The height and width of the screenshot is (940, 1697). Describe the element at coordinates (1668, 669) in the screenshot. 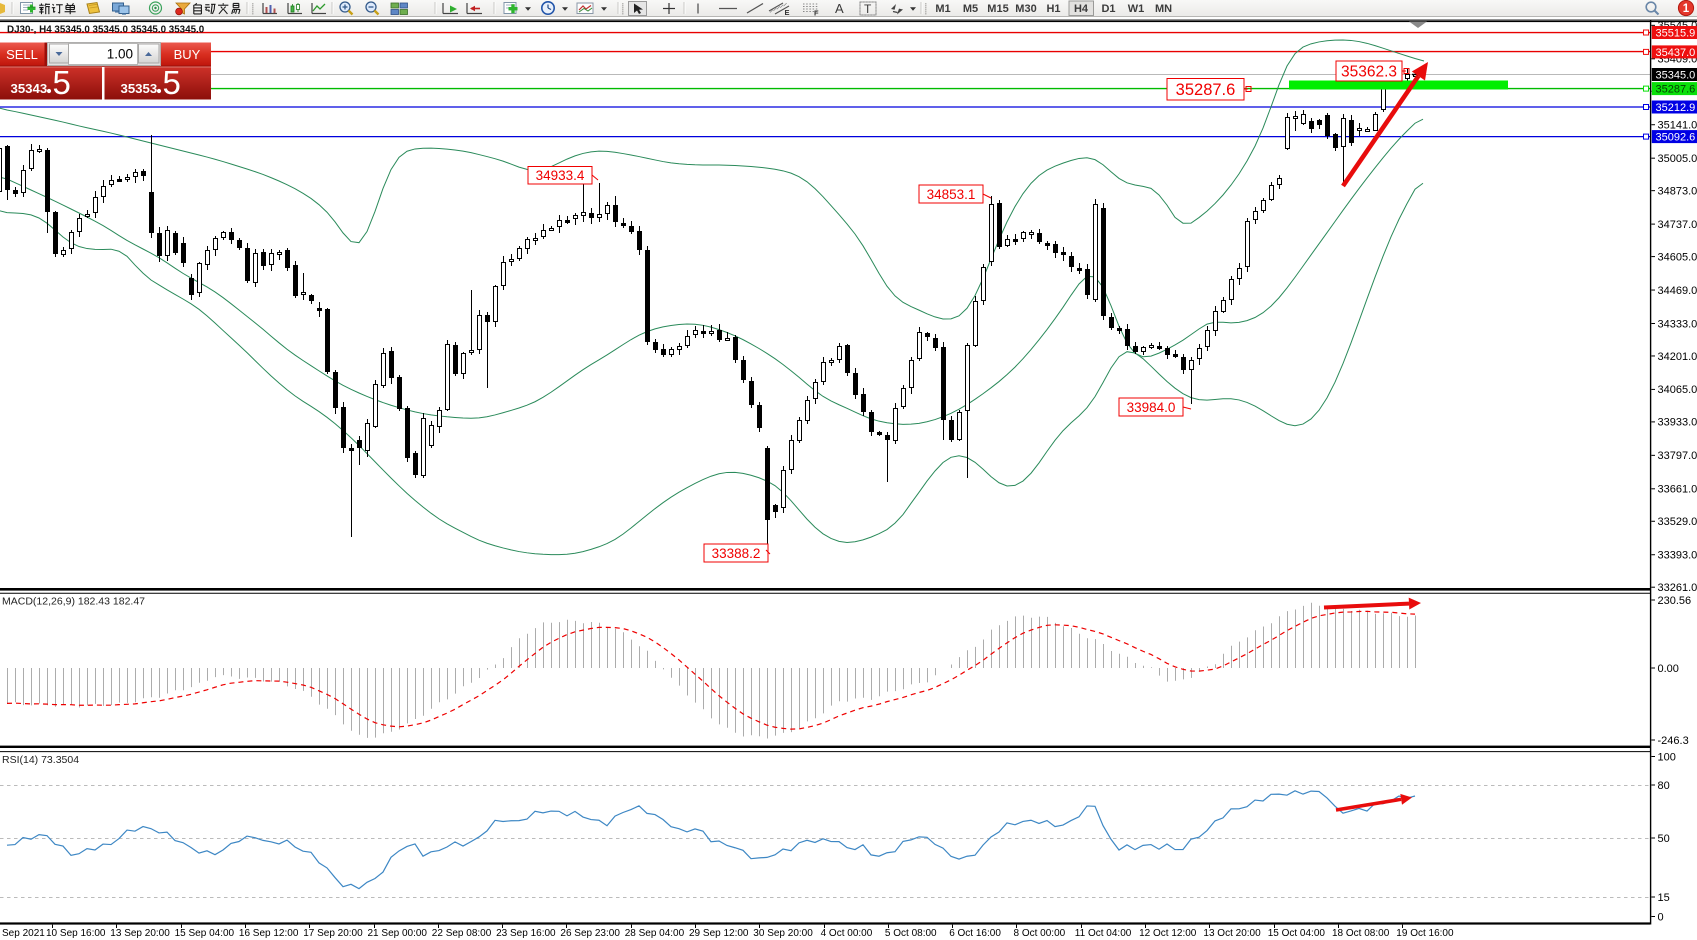

I see `svg-text: 0.00` at that location.